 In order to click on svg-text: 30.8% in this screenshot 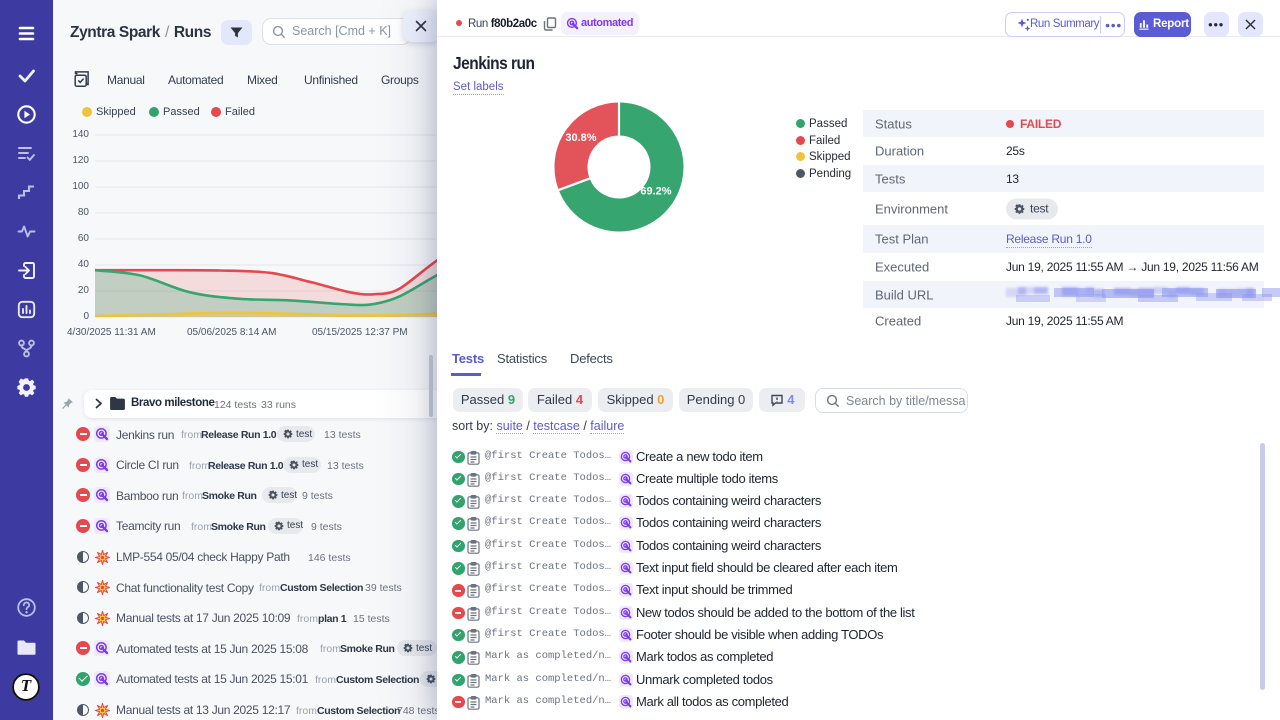, I will do `click(580, 138)`.